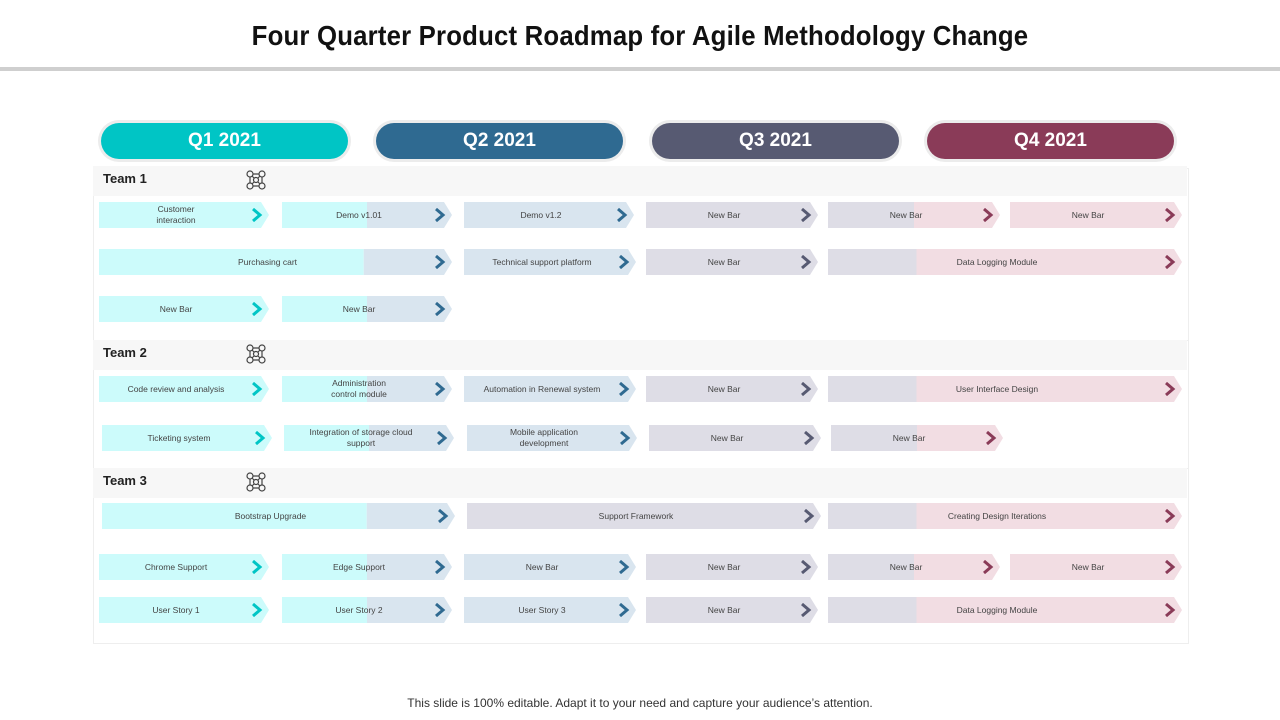  What do you see at coordinates (359, 566) in the screenshot?
I see `bar-label: Edge Support` at bounding box center [359, 566].